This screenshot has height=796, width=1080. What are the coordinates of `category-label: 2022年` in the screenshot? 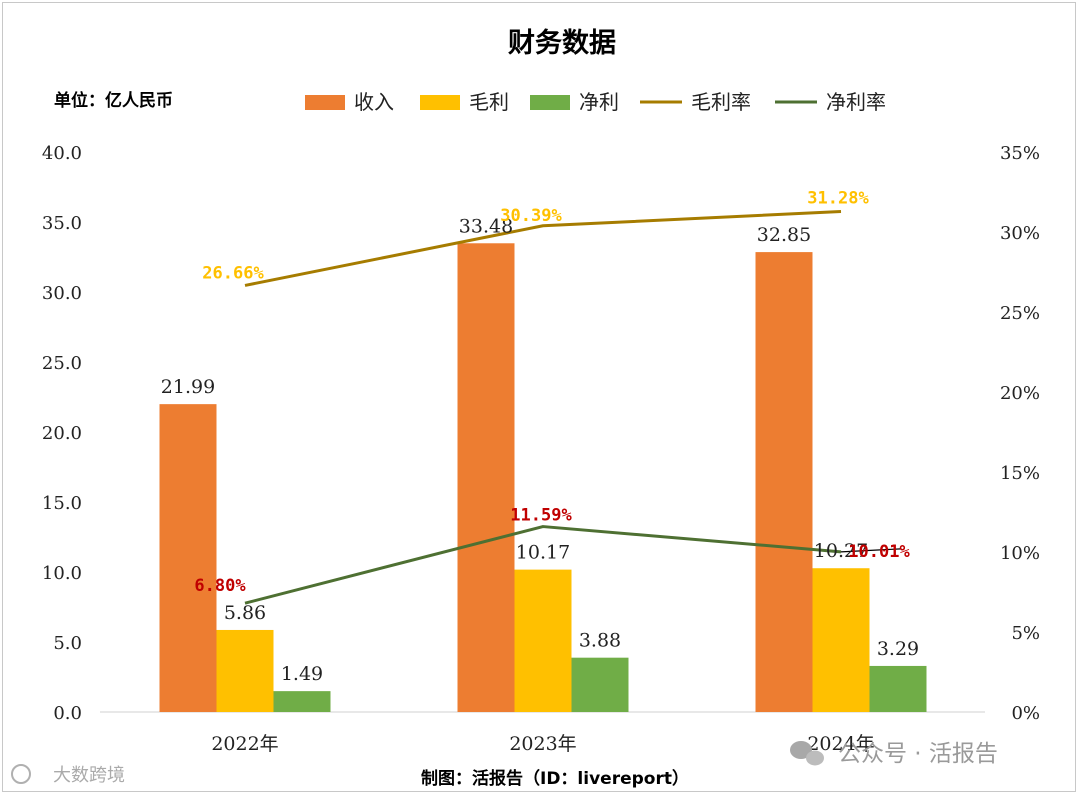 It's located at (244, 744).